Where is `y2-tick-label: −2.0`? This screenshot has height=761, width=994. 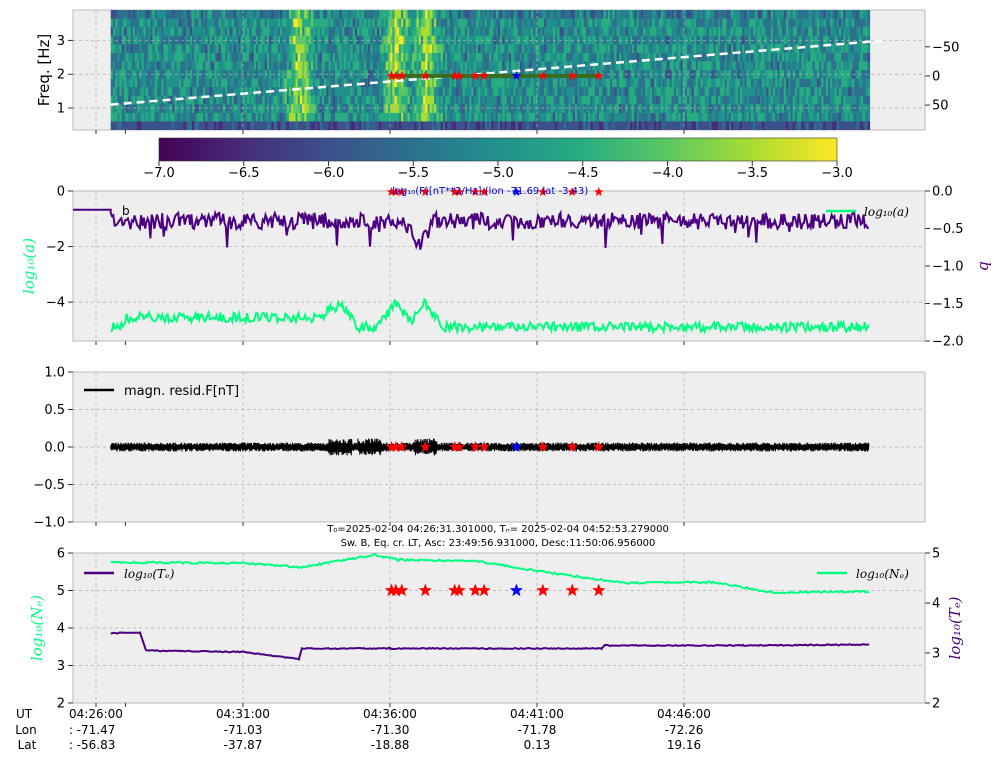
y2-tick-label: −2.0 is located at coordinates (948, 342).